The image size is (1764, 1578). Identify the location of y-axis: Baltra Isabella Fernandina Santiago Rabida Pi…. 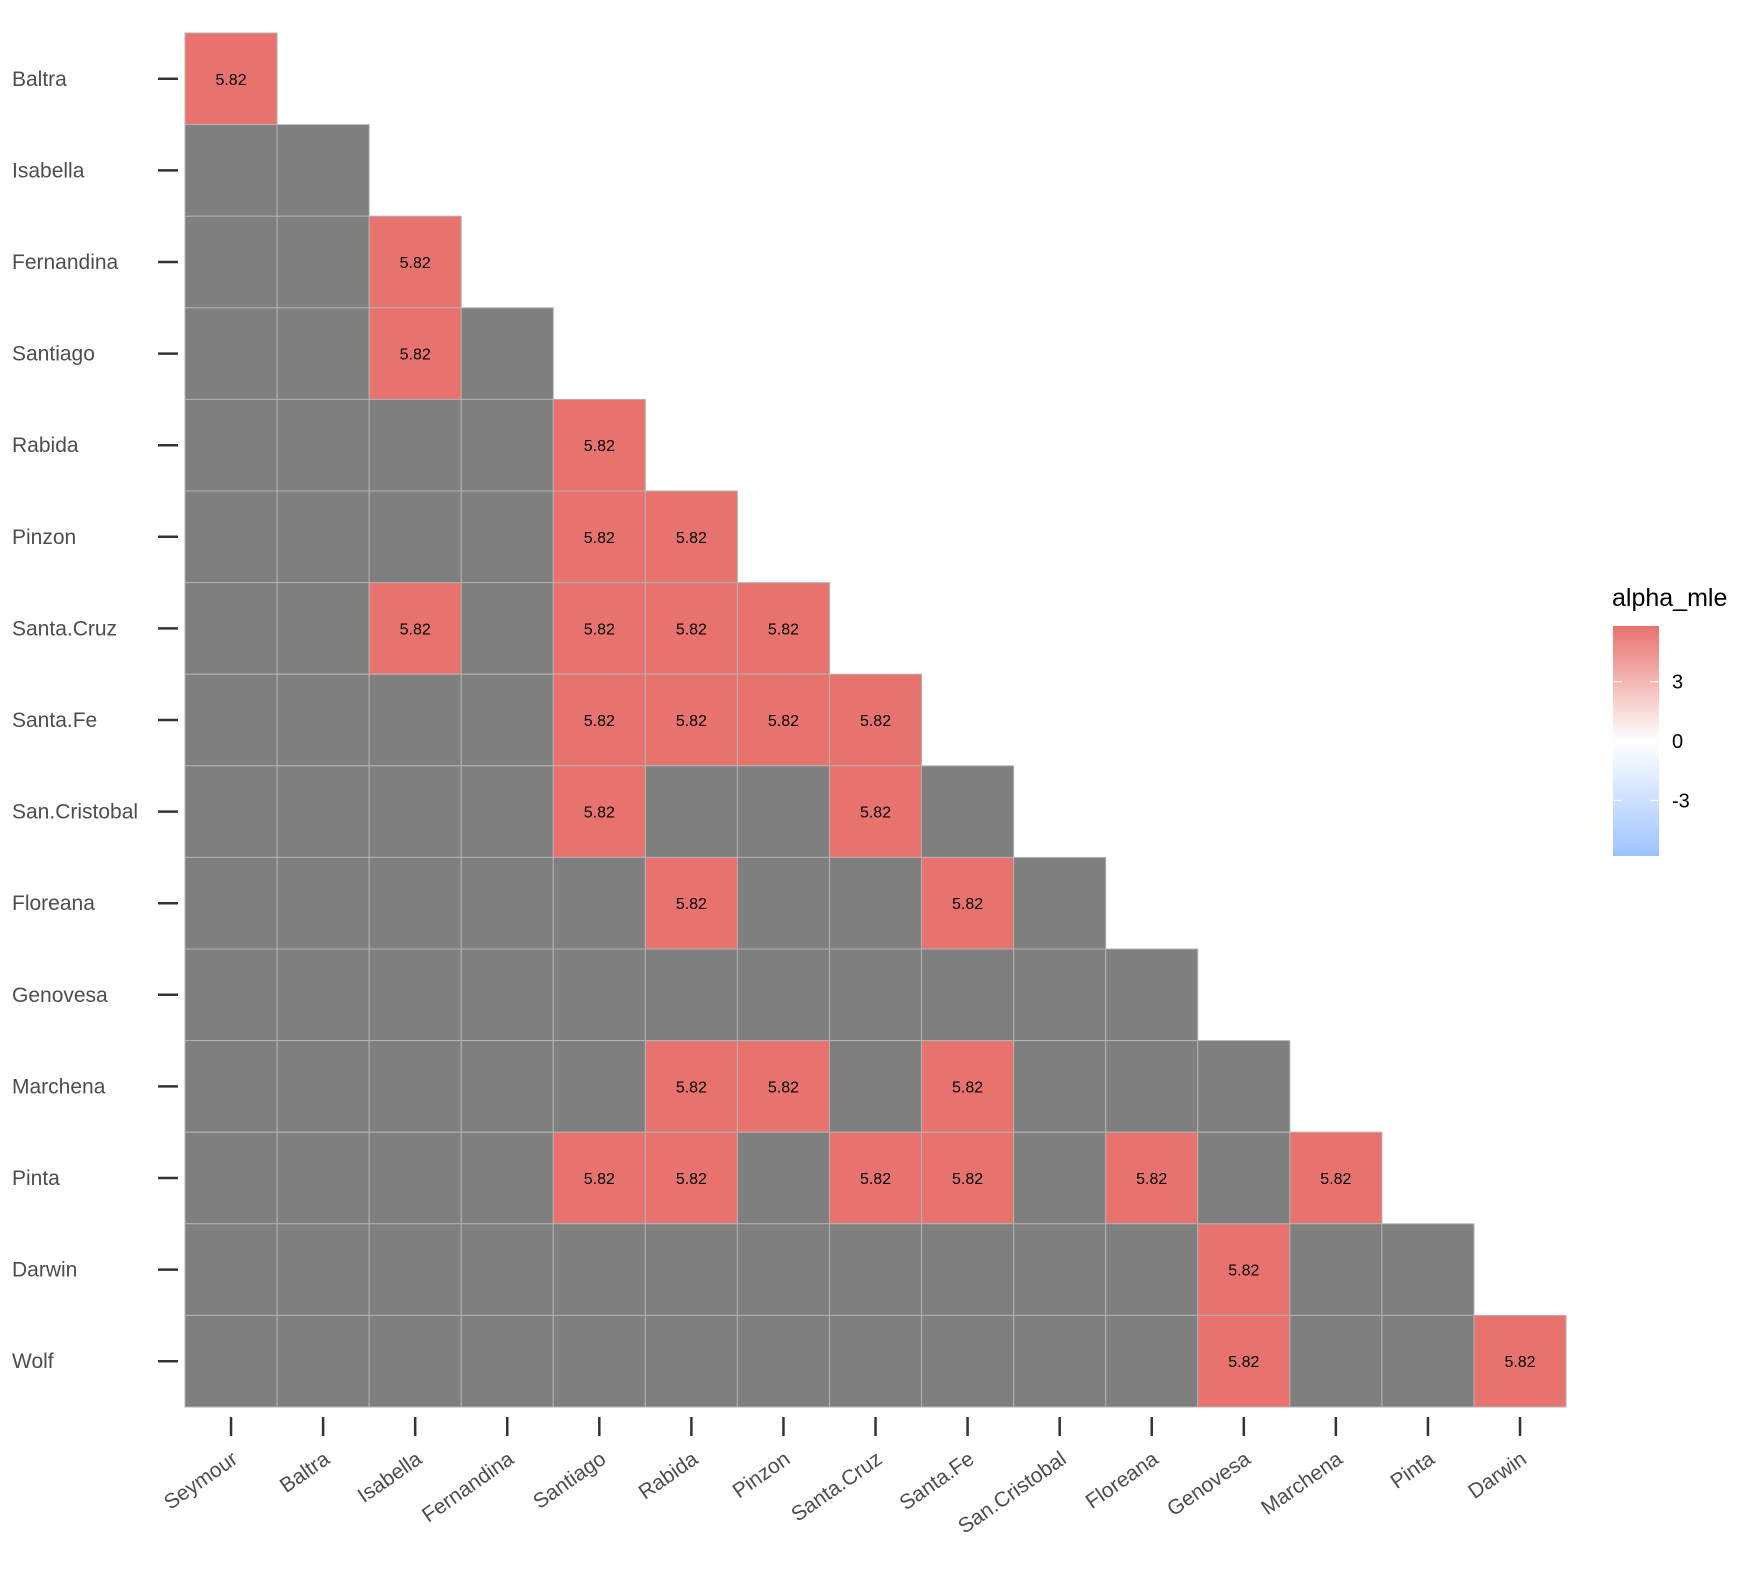
(95, 720).